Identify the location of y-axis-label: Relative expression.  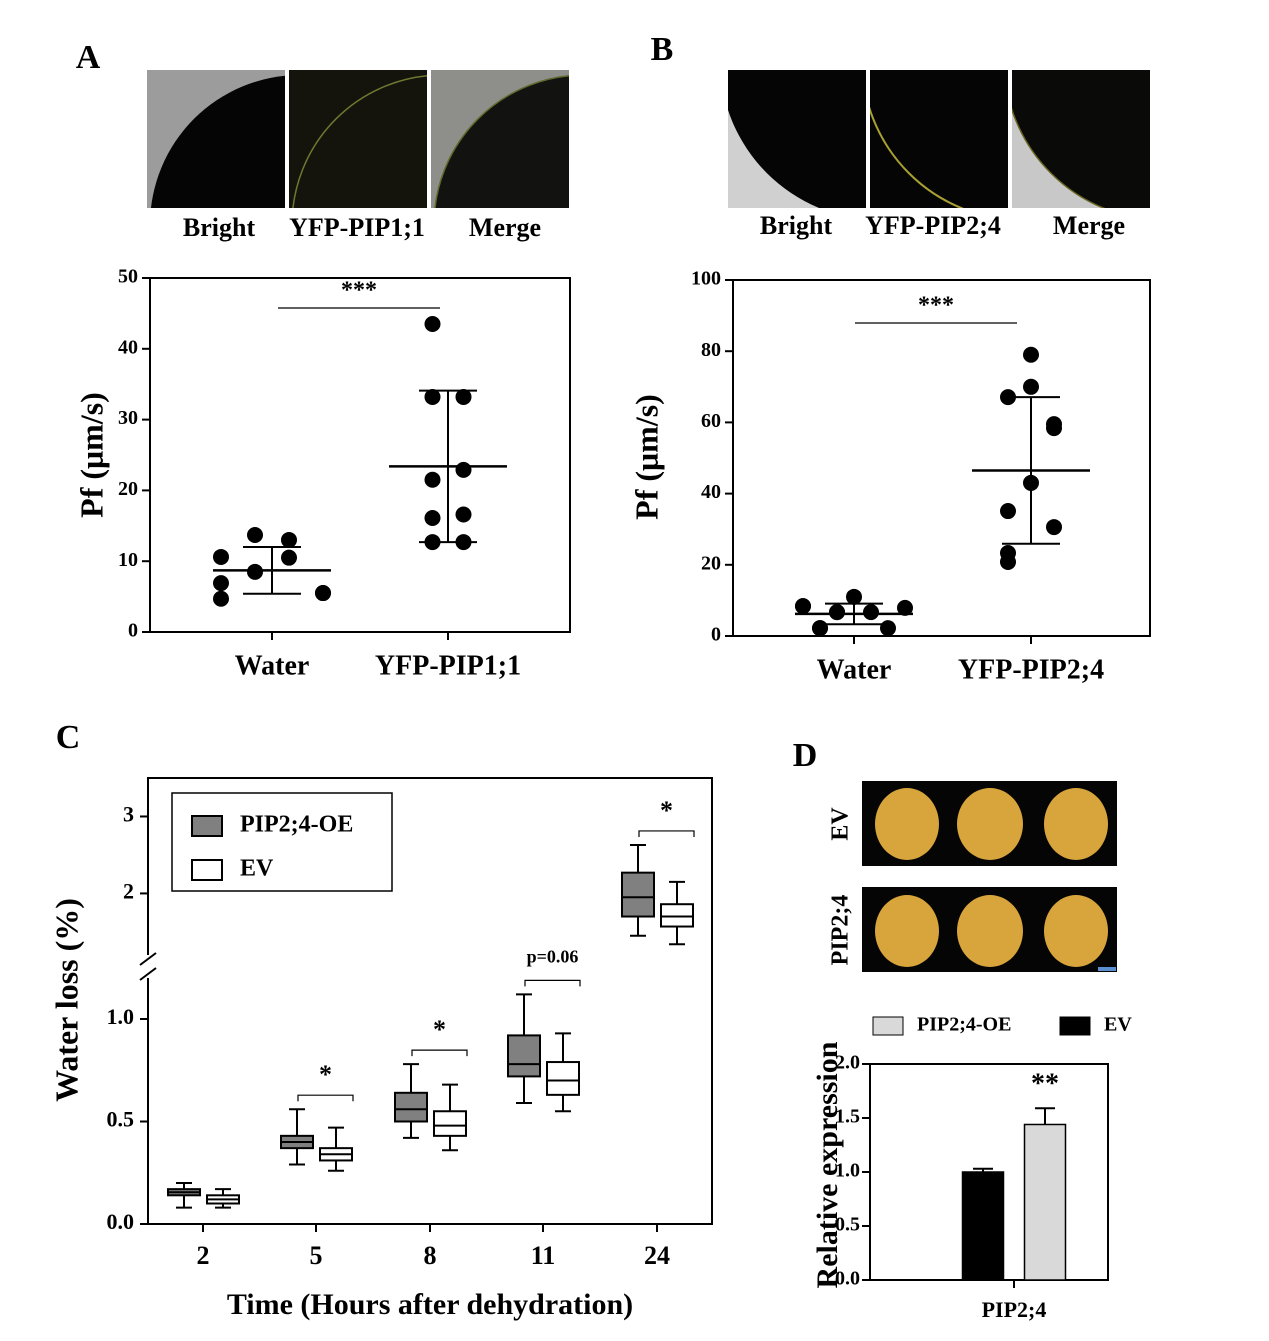
(827, 1164).